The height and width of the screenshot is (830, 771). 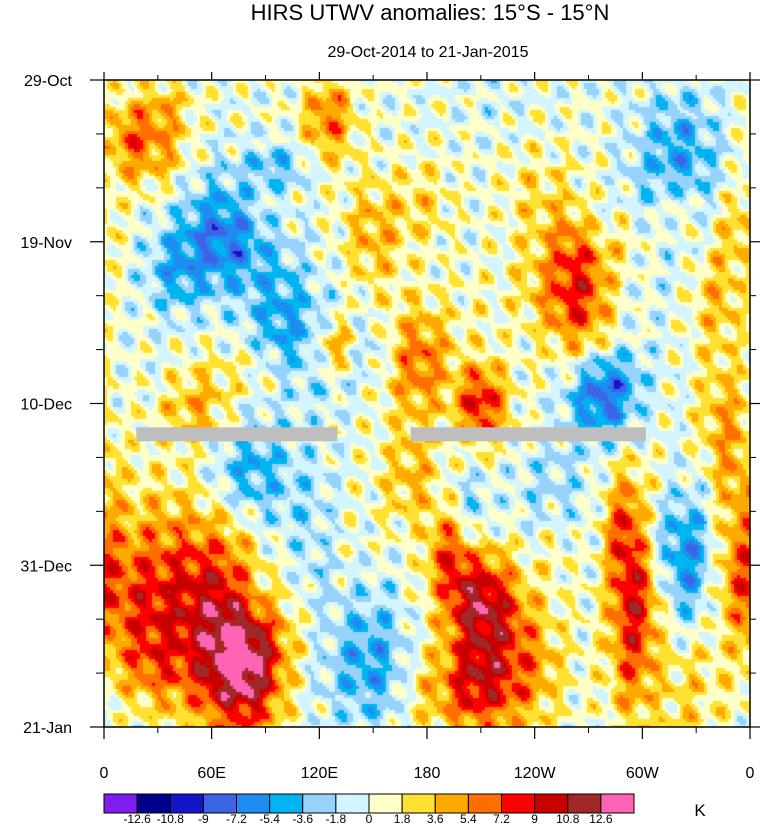 I want to click on colorbar-units: K, so click(x=700, y=810).